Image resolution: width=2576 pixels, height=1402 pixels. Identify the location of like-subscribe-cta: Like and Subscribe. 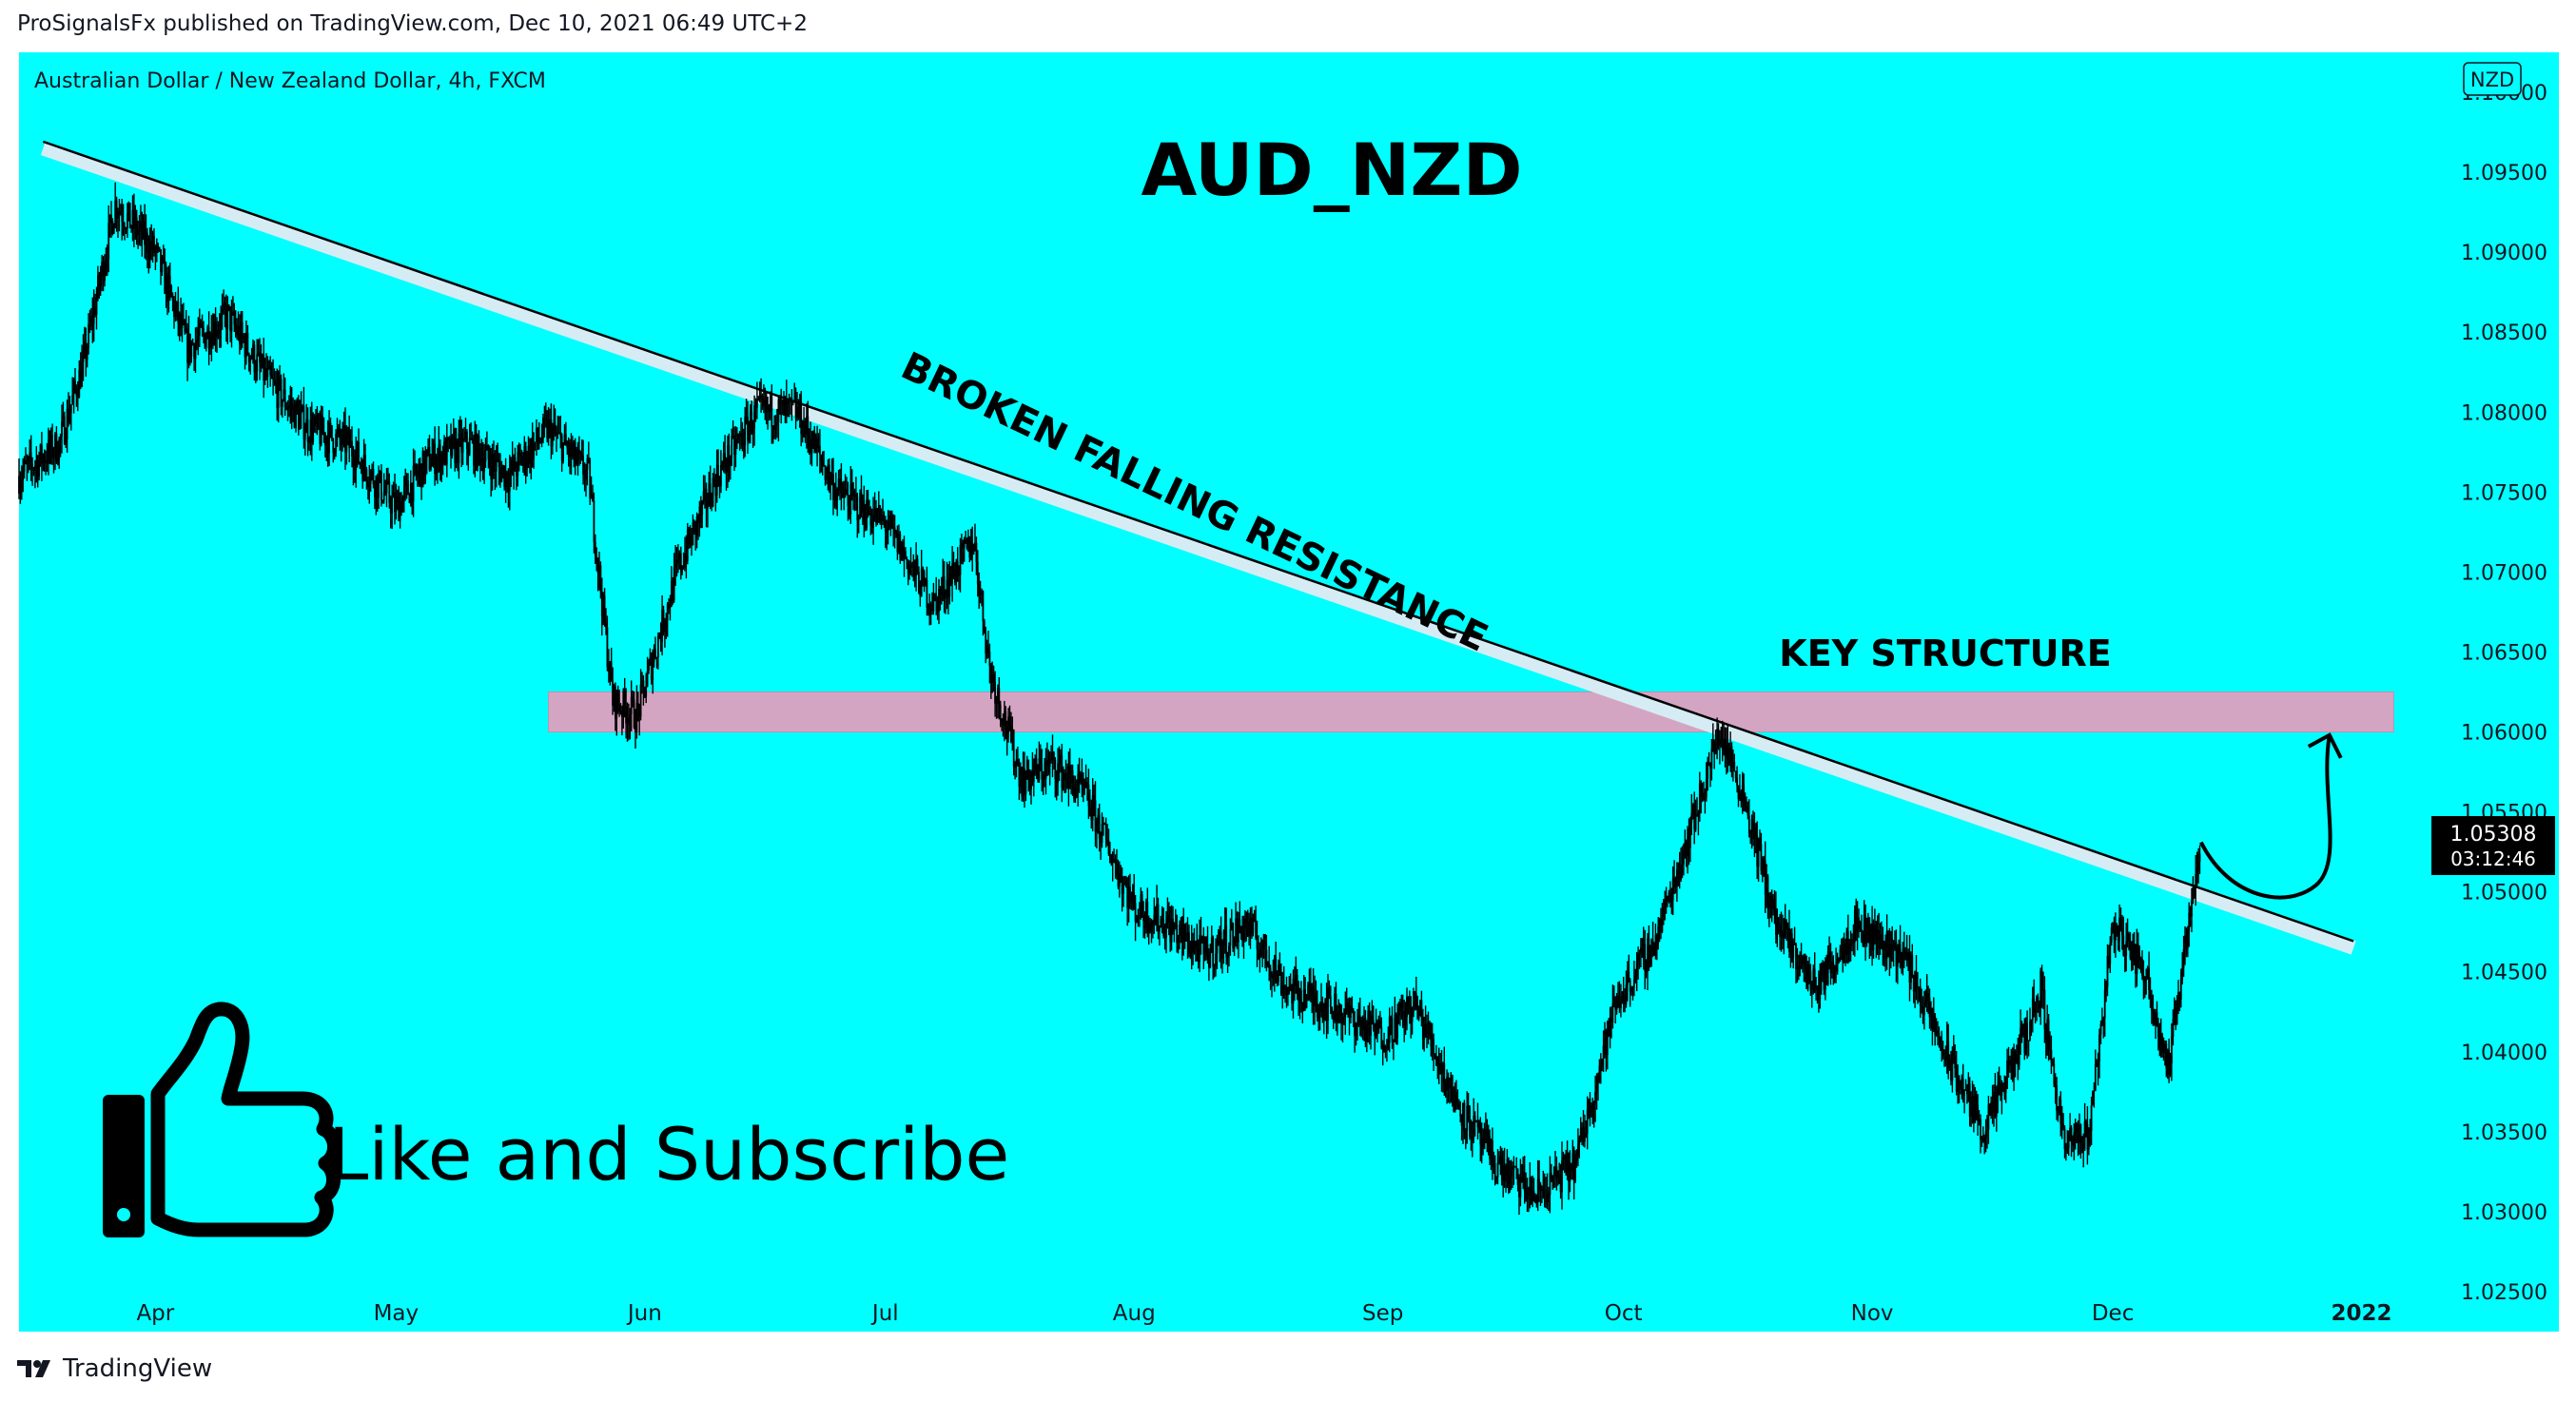
(556, 1119).